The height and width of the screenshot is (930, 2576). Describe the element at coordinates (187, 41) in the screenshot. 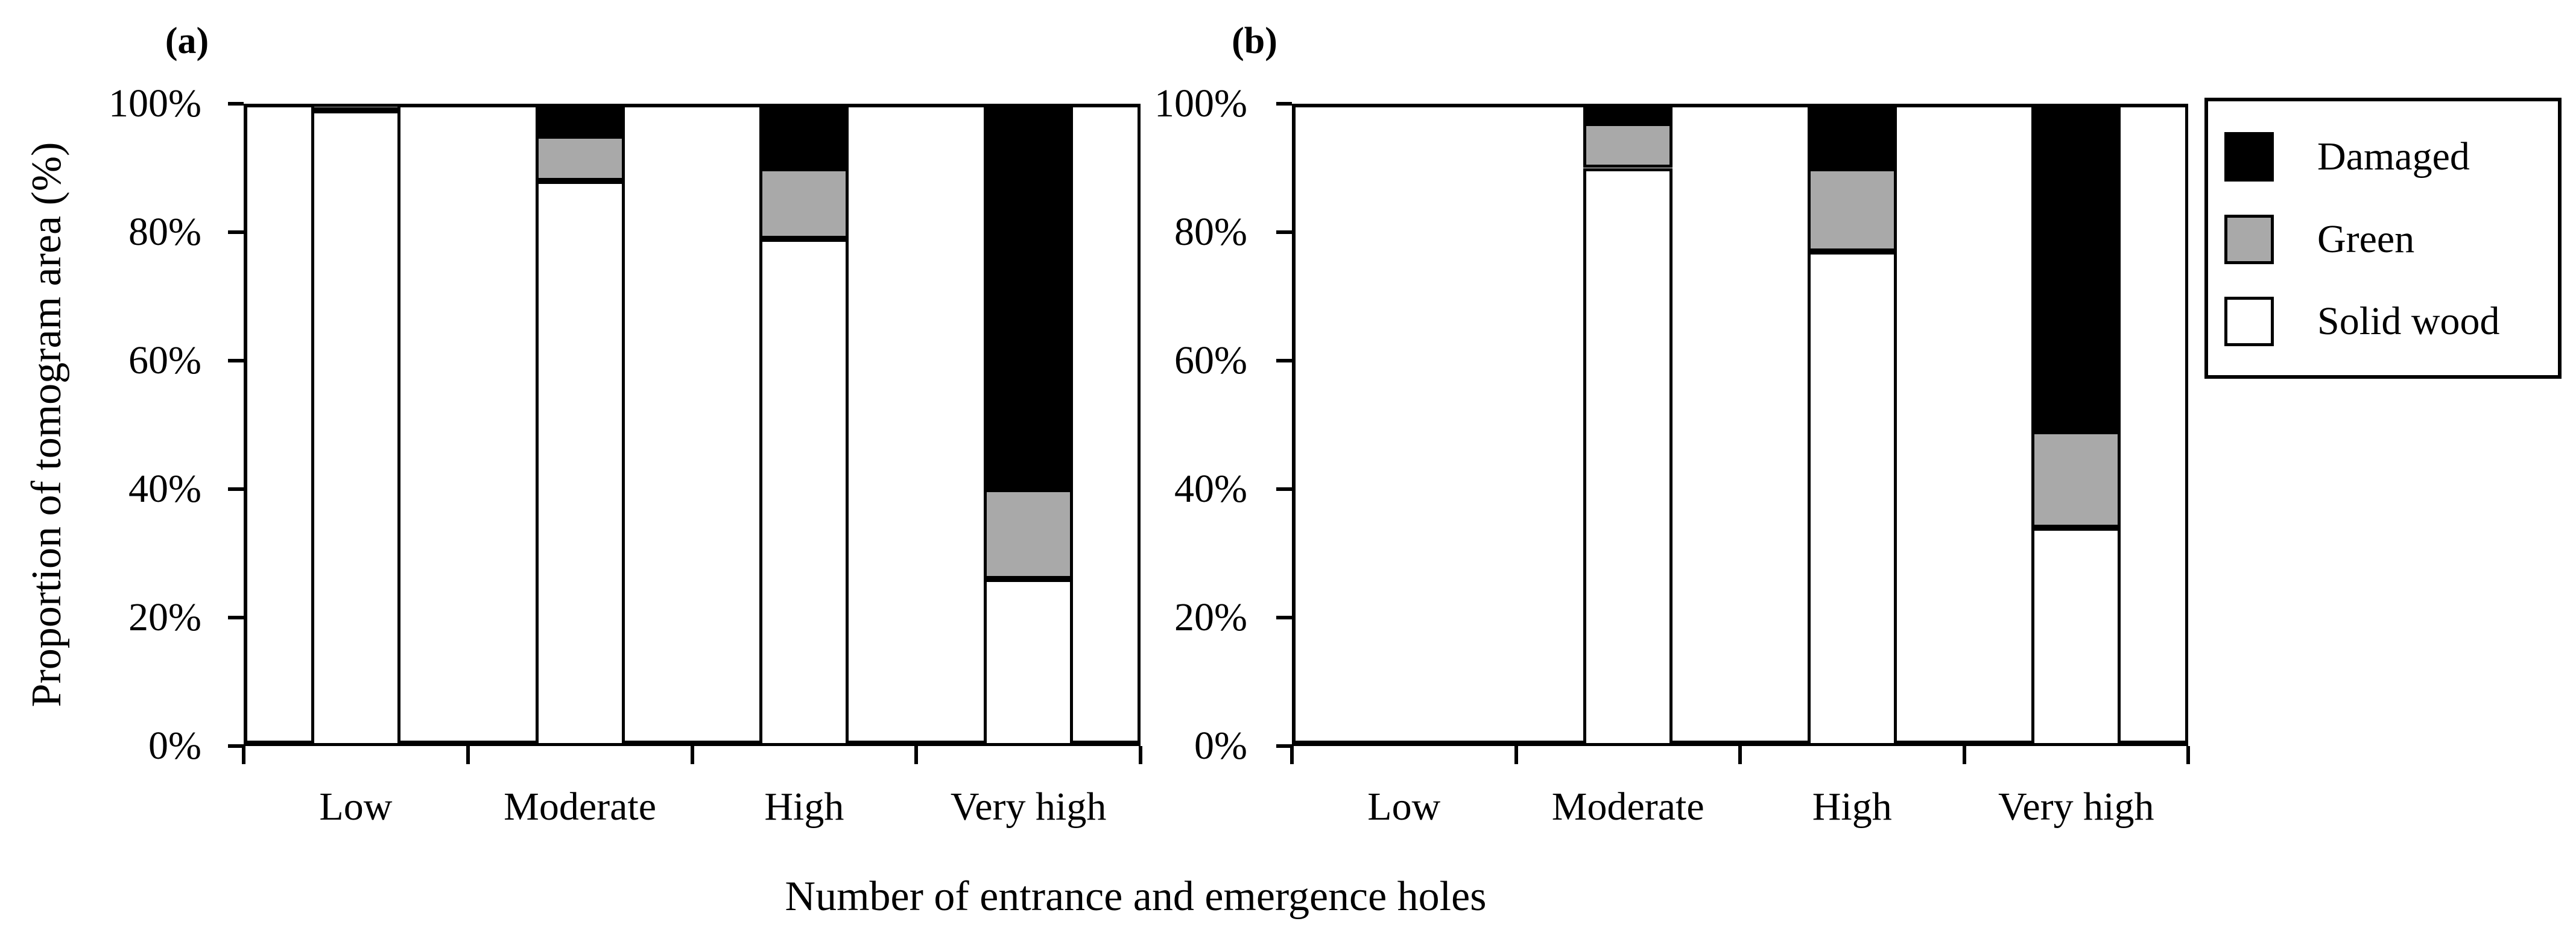

I see `panel-label: (a)` at that location.